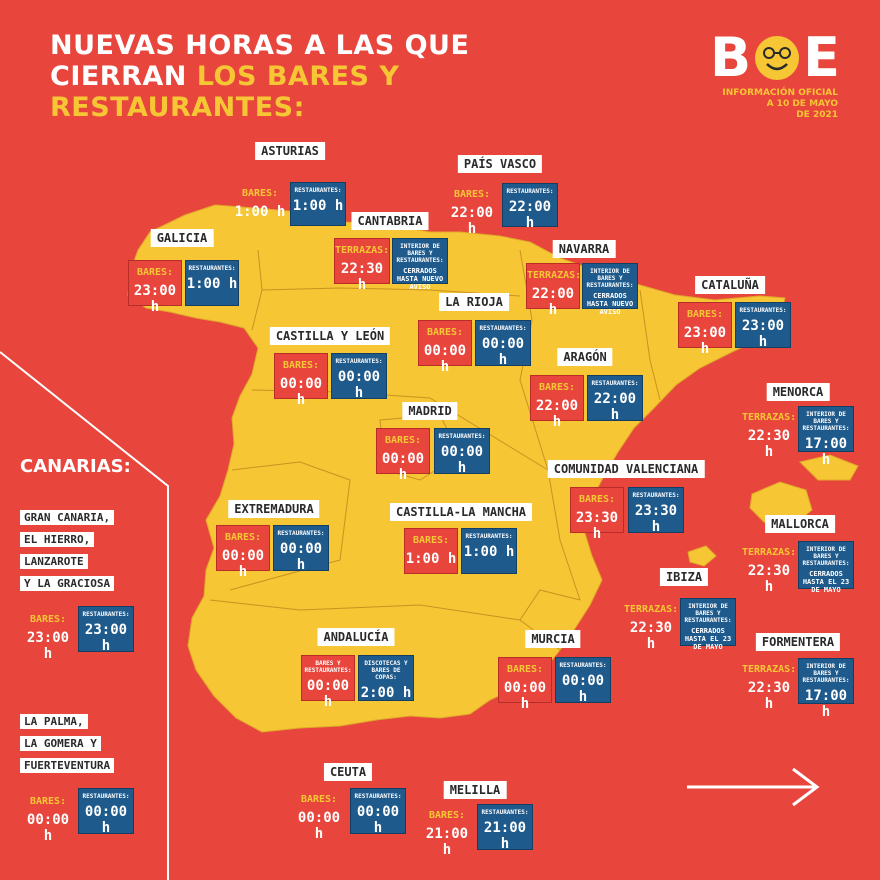 The width and height of the screenshot is (880, 880). I want to click on canarias-group-2-bares-box: BARES: 00:00 h, so click(48, 817).